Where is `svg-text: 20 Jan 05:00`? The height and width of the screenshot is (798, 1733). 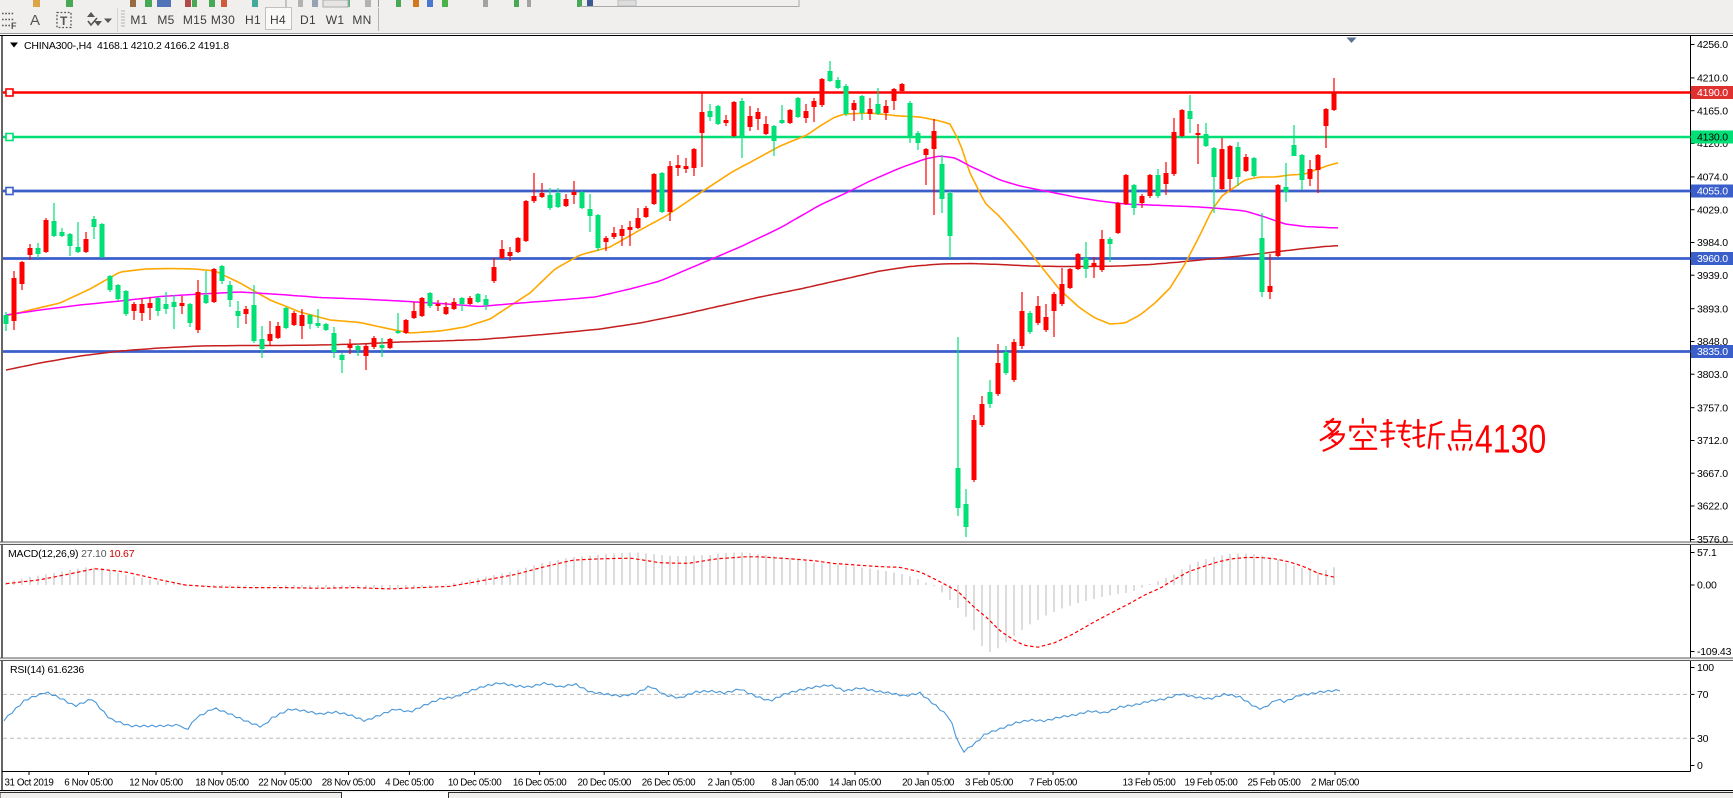
svg-text: 20 Jan 05:00 is located at coordinates (928, 783).